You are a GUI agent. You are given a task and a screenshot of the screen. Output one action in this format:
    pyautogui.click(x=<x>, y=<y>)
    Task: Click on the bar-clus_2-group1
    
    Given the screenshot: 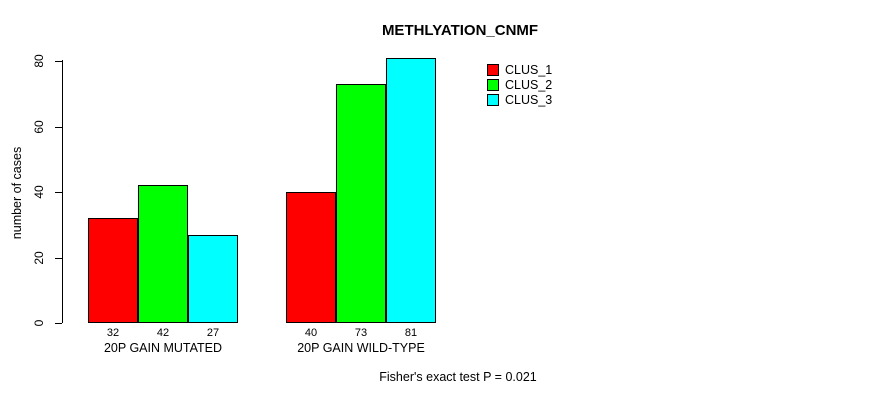 What is the action you would take?
    pyautogui.click(x=163, y=254)
    